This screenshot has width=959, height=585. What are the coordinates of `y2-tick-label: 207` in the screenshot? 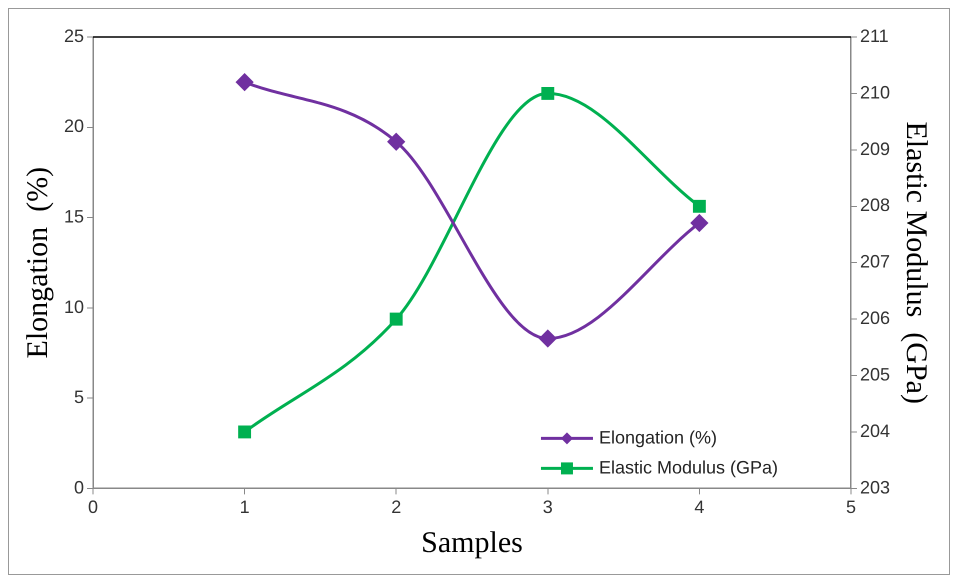 It's located at (875, 262).